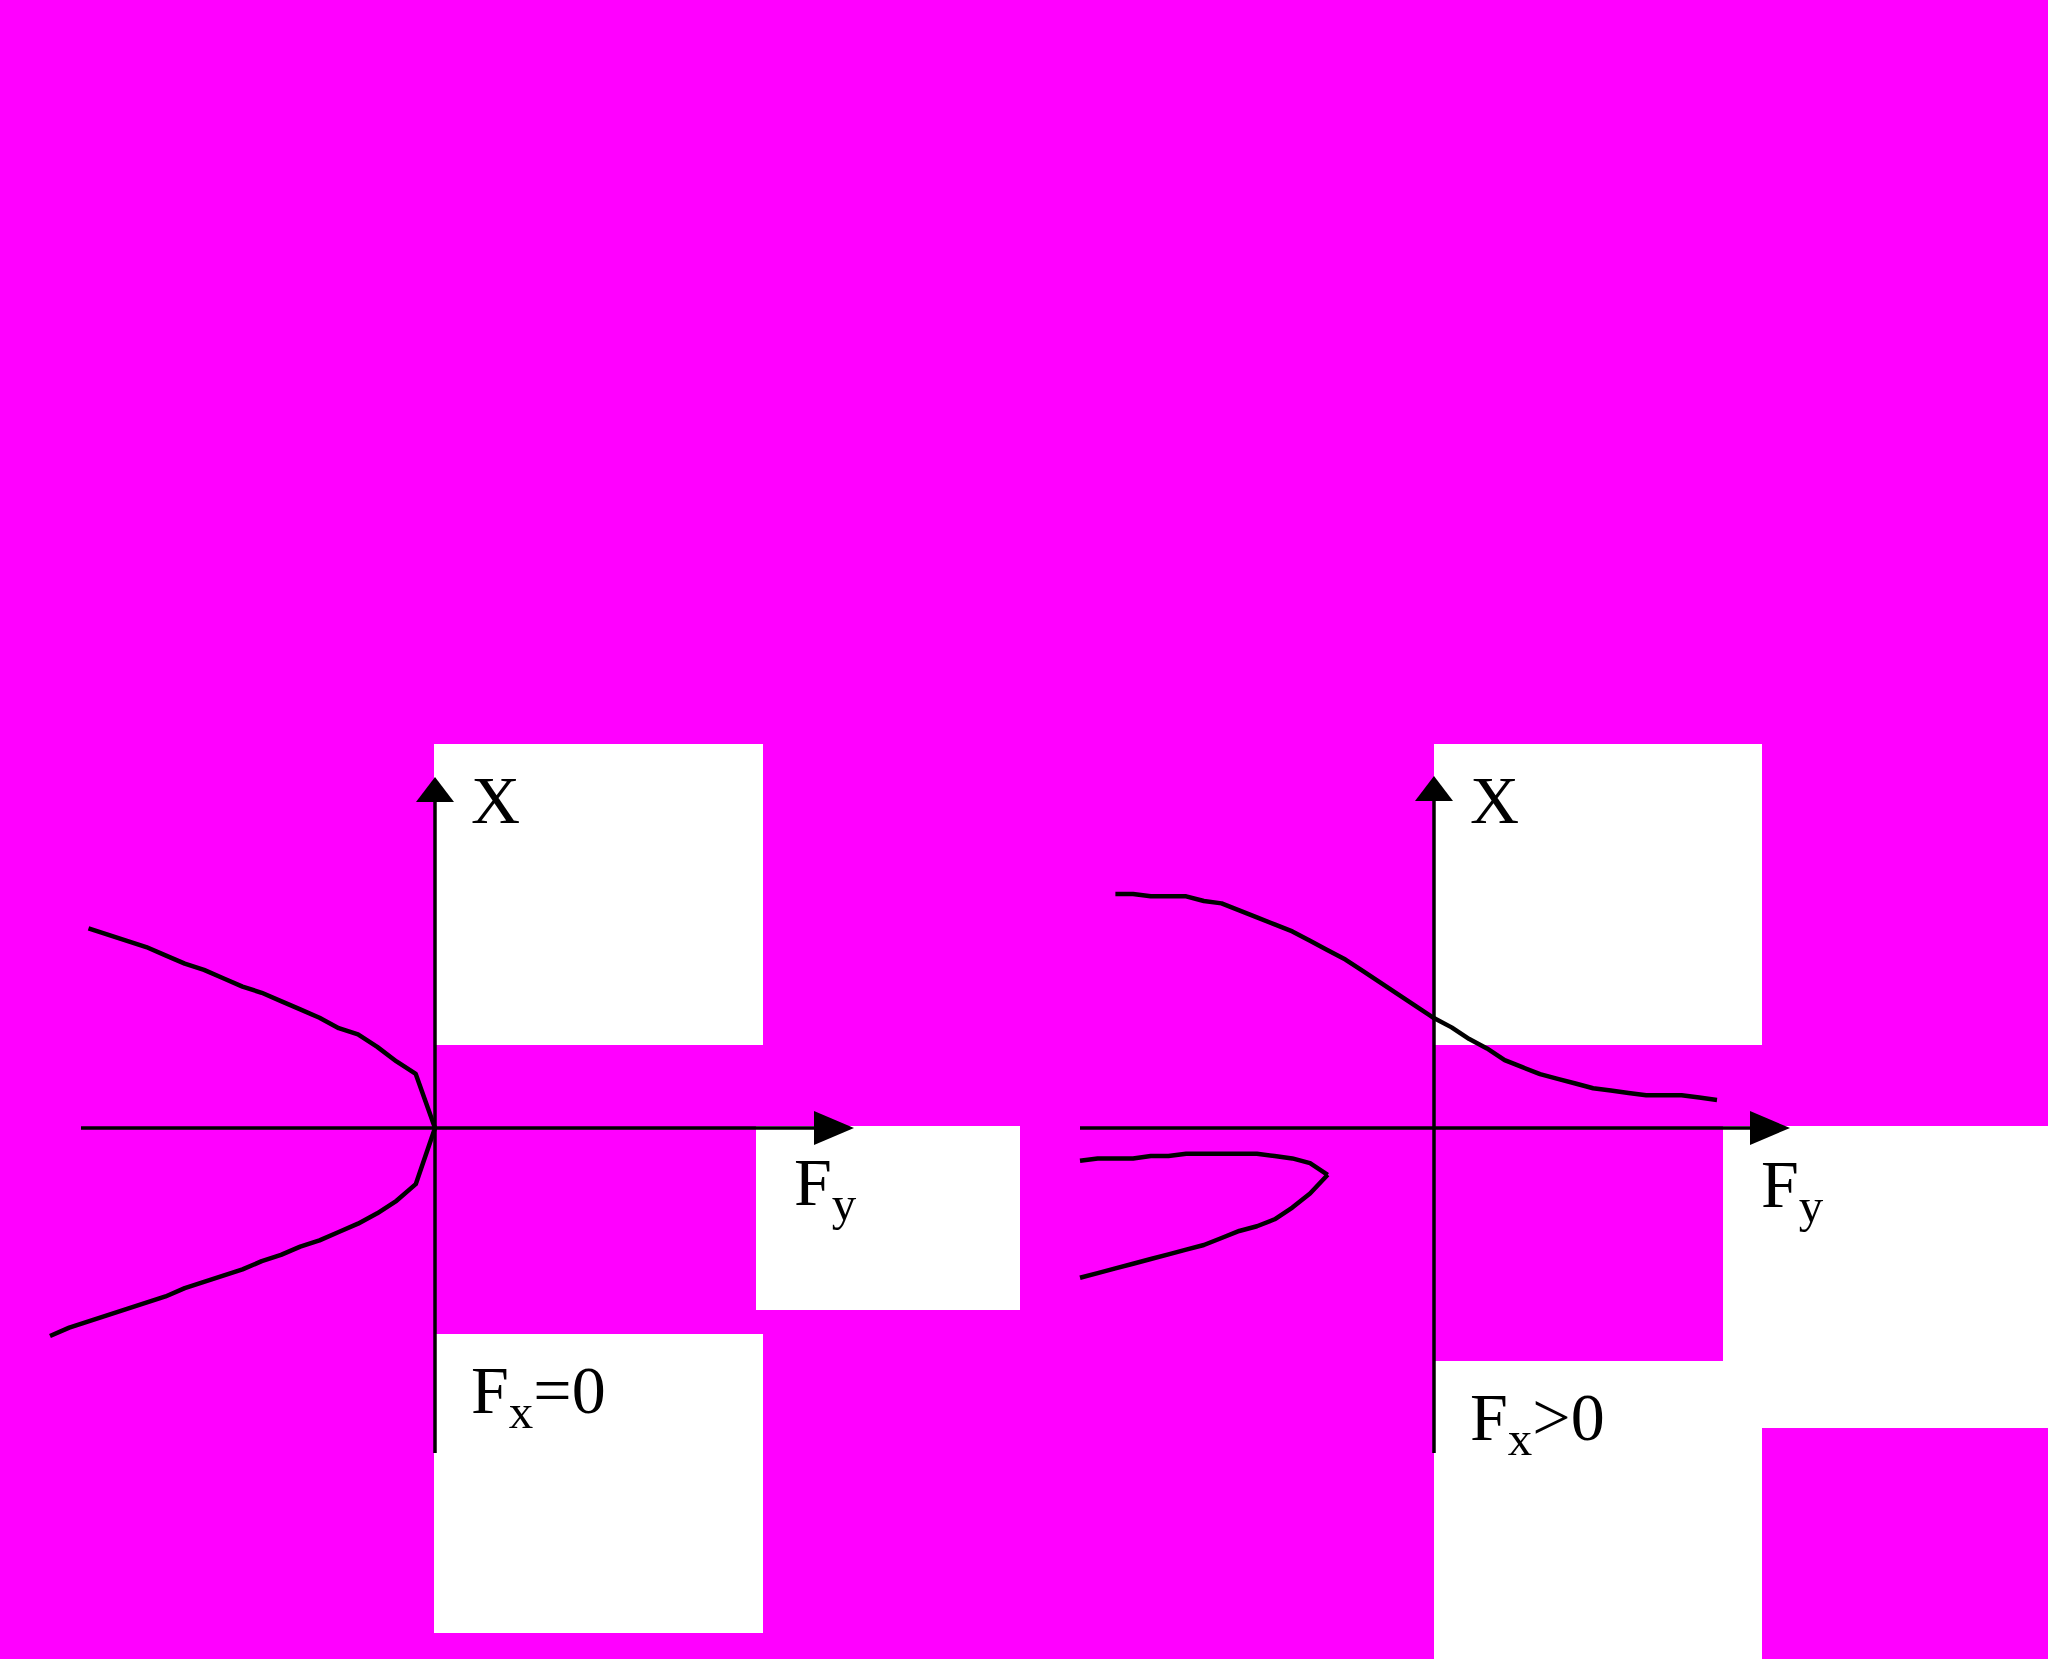 The image size is (2048, 1659). What do you see at coordinates (1537, 1422) in the screenshot?
I see `text: F$_{x}$>0` at bounding box center [1537, 1422].